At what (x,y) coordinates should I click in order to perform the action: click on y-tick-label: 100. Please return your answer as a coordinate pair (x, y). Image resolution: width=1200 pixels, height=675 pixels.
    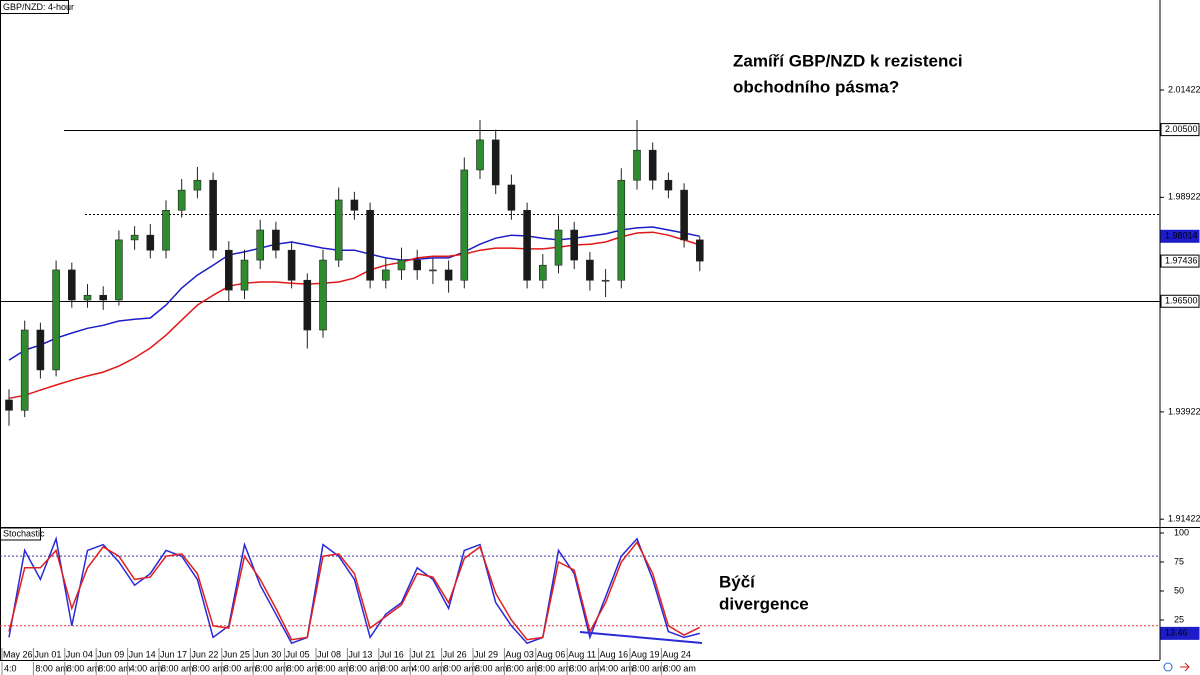
    Looking at the image, I should click on (1181, 532).